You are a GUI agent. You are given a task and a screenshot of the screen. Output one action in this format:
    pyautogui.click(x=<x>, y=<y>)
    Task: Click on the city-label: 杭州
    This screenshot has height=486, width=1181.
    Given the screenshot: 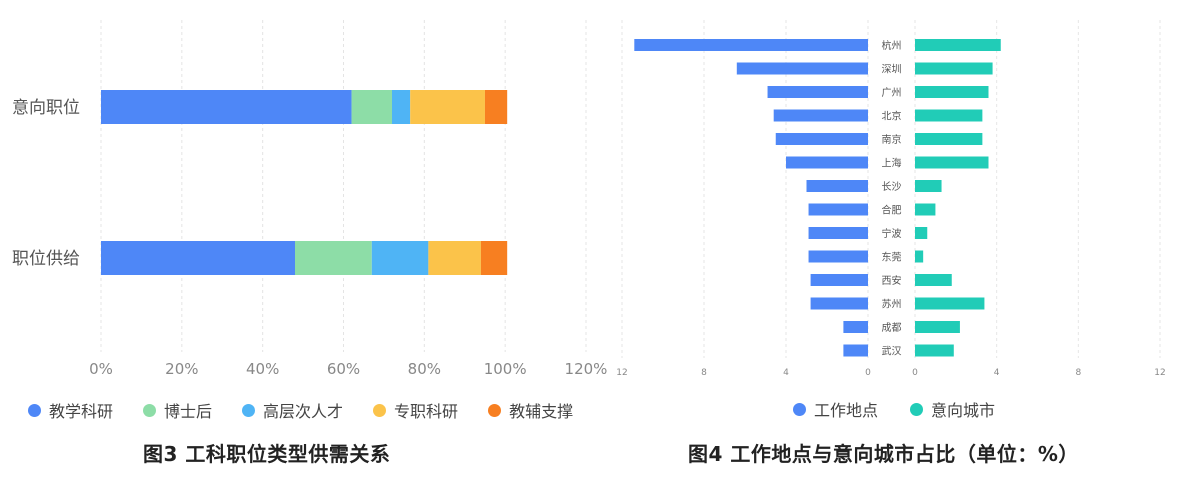 What is the action you would take?
    pyautogui.click(x=892, y=45)
    